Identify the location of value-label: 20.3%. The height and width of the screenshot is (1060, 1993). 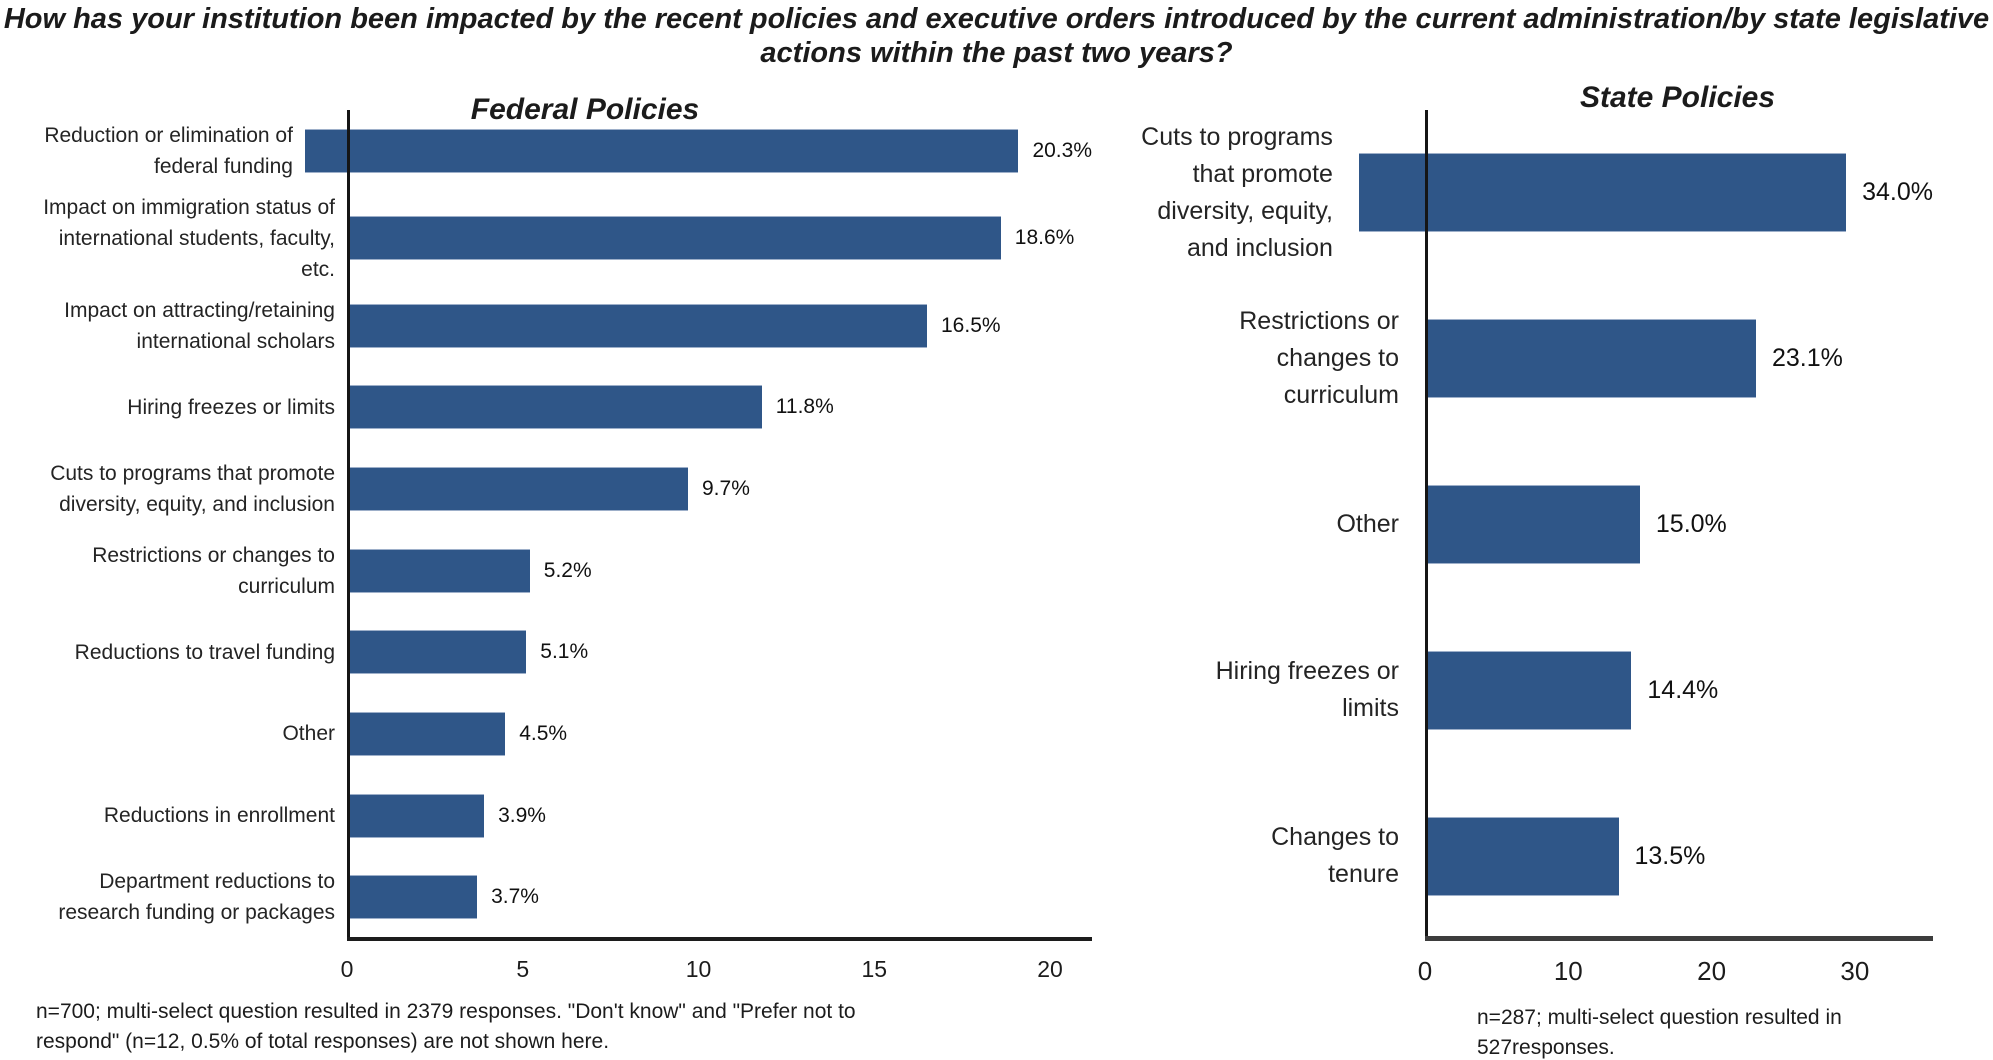
(1062, 150).